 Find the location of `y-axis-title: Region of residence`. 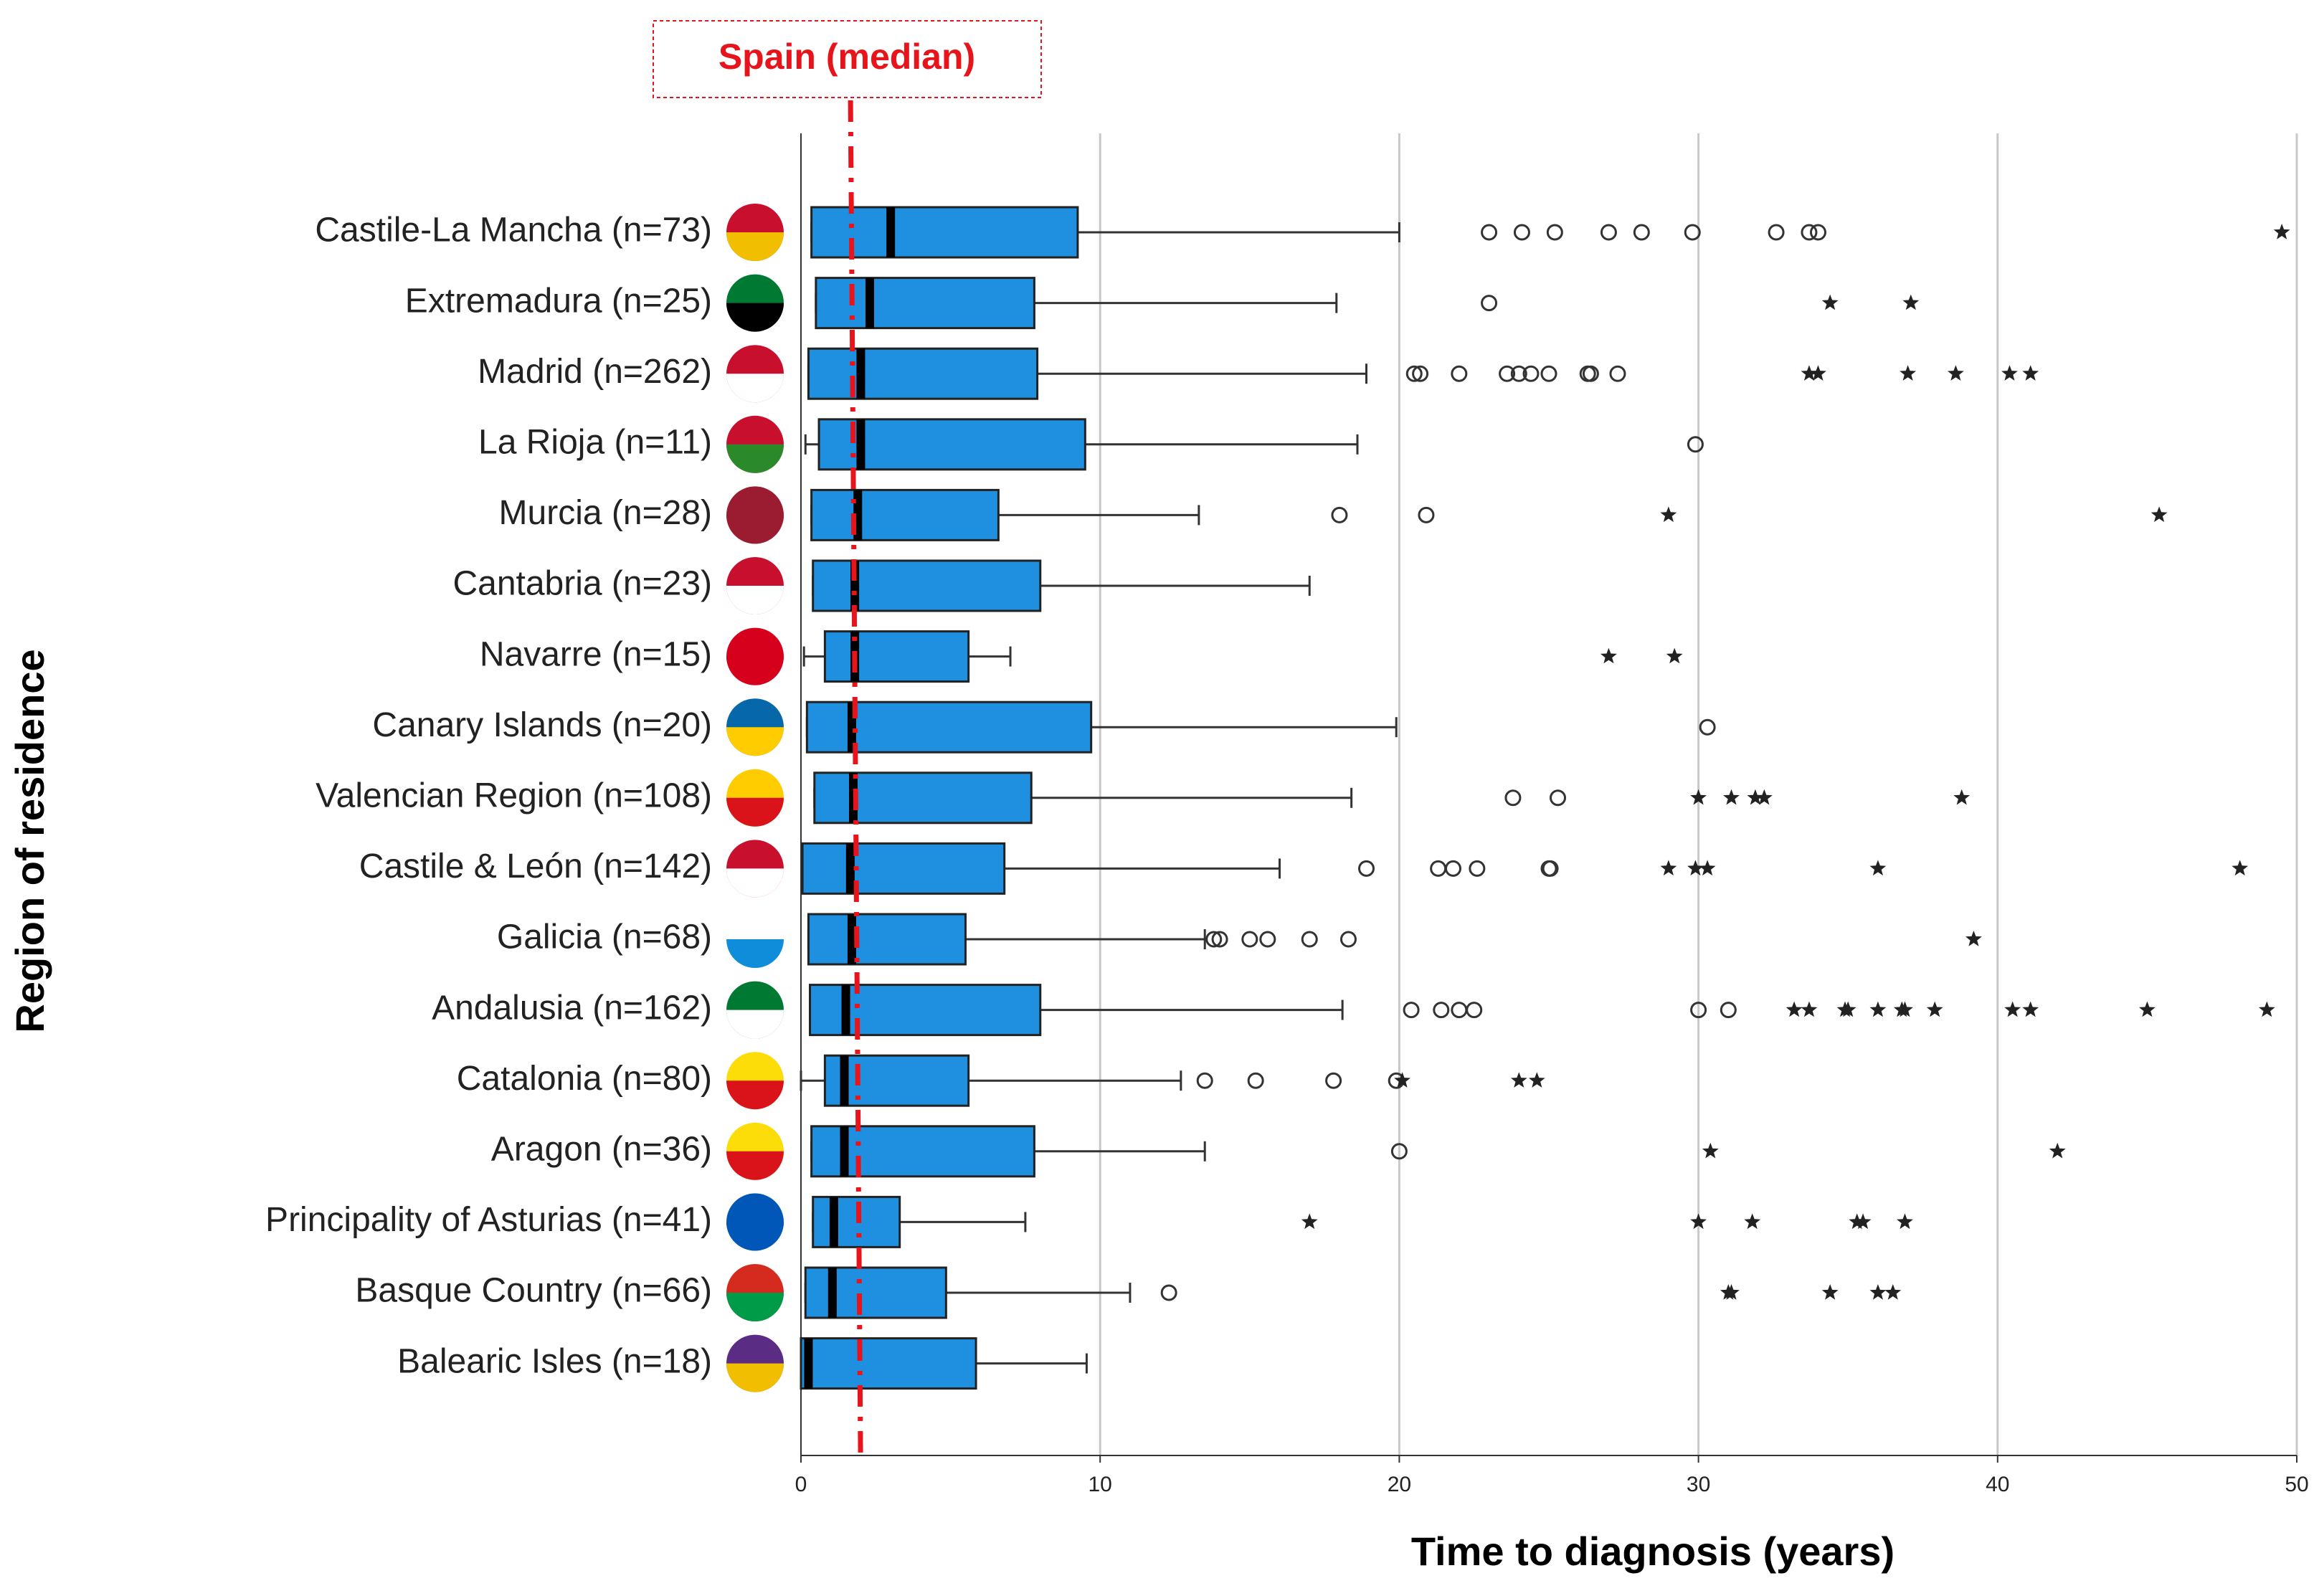

y-axis-title: Region of residence is located at coordinates (29, 840).